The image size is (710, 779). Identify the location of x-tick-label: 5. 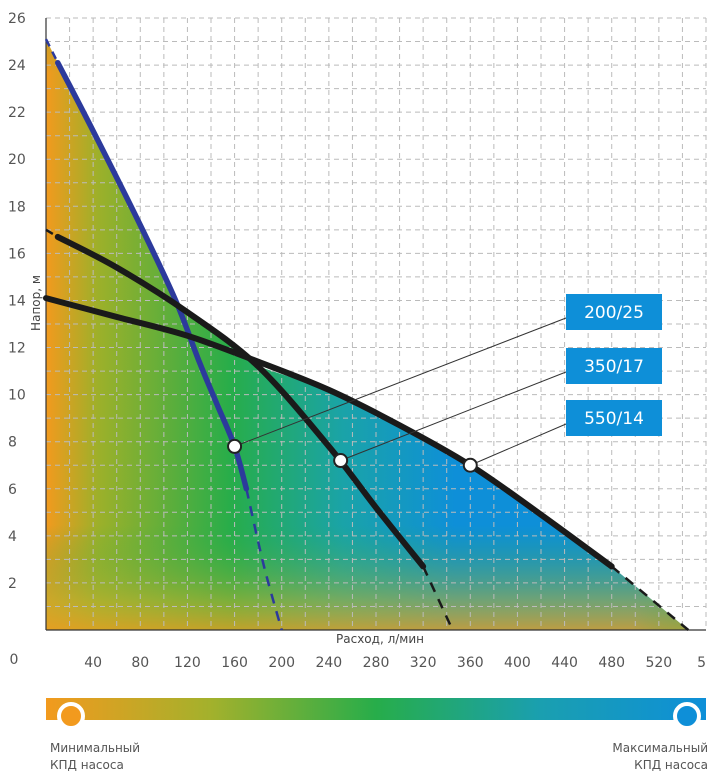
(701, 663).